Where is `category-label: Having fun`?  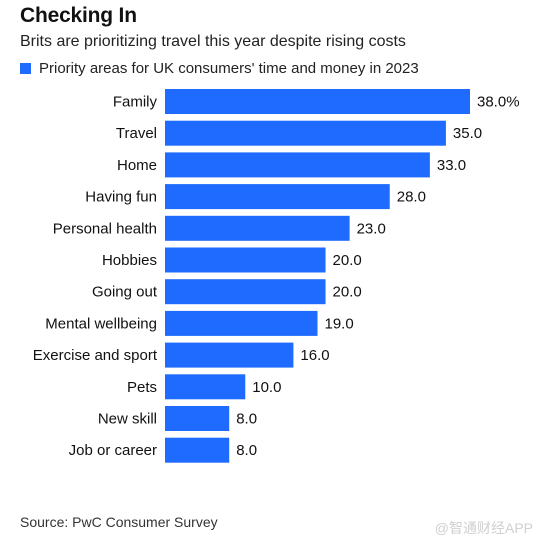 category-label: Having fun is located at coordinates (121, 197).